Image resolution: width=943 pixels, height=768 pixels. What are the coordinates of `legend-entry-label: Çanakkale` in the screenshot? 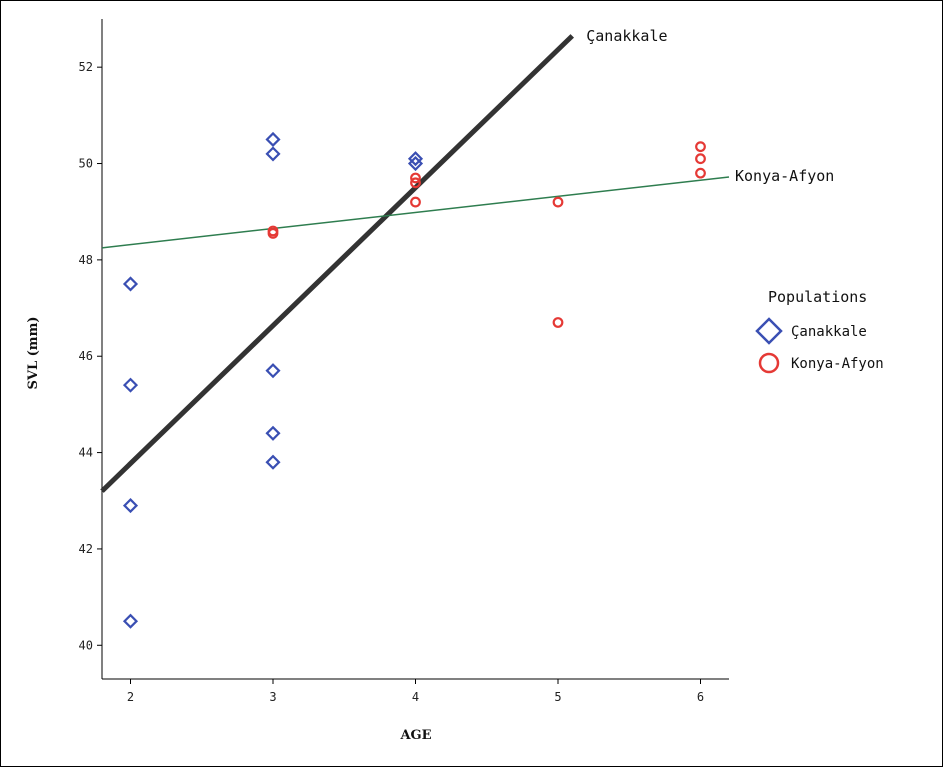 It's located at (829, 332).